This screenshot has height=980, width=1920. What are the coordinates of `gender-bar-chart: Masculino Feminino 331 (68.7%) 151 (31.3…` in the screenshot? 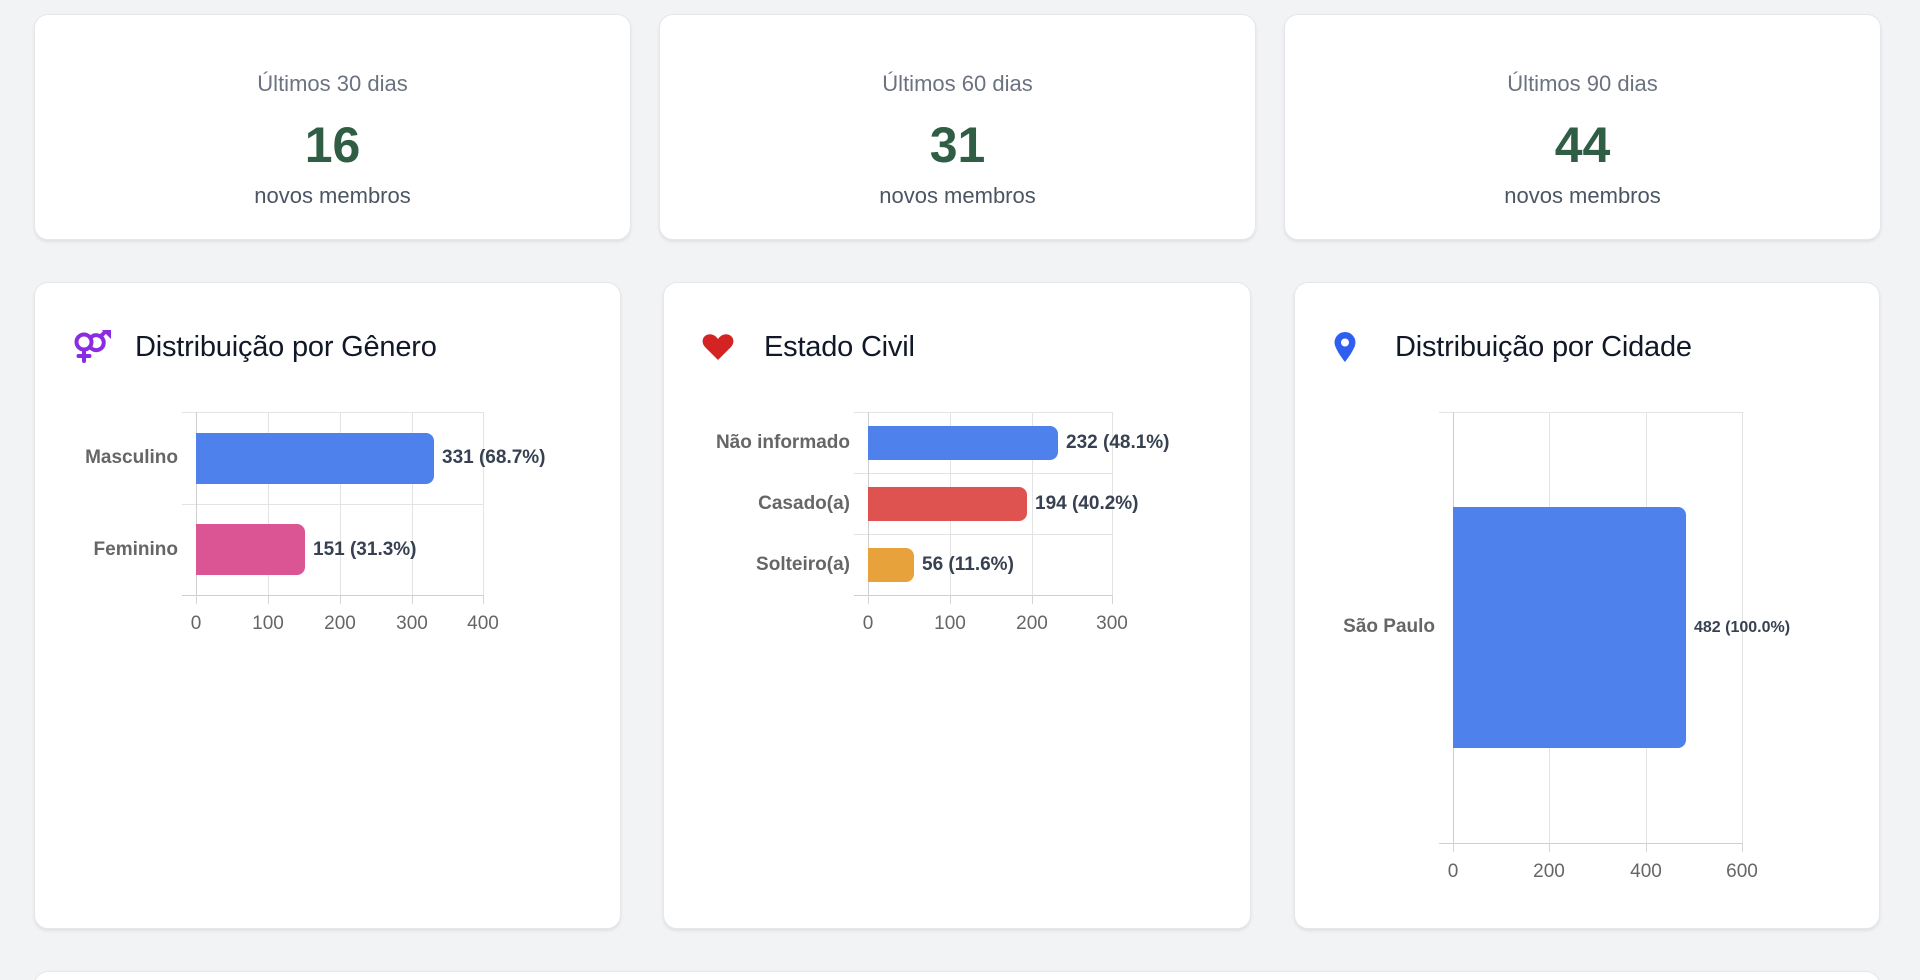 It's located at (315, 523).